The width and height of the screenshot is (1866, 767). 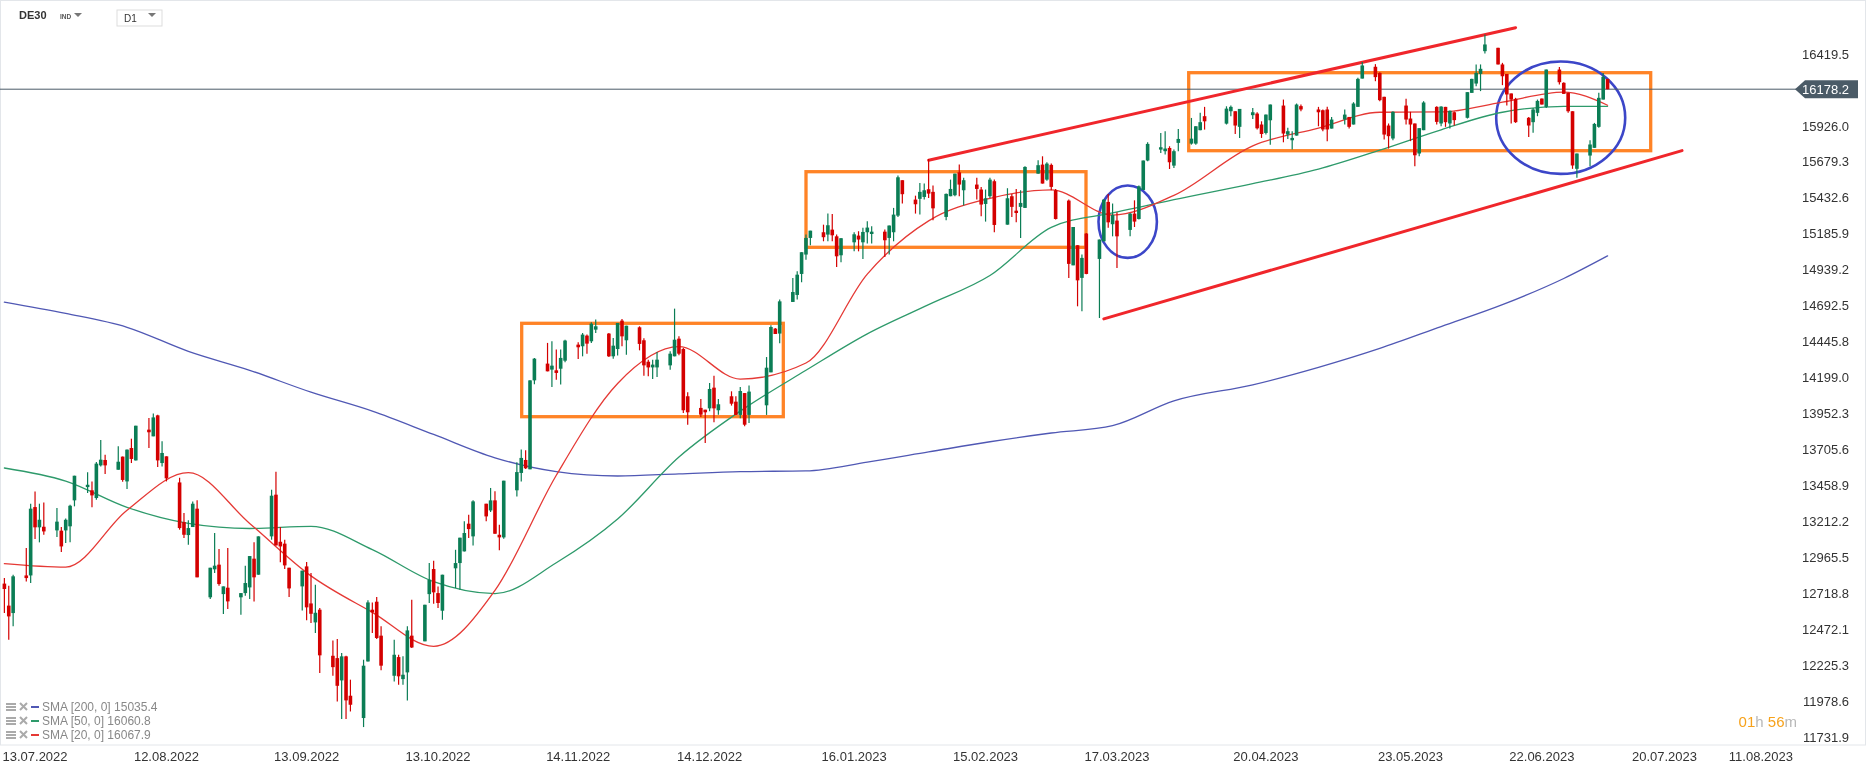 I want to click on y-tick-label: 14445.8, so click(x=1825, y=342).